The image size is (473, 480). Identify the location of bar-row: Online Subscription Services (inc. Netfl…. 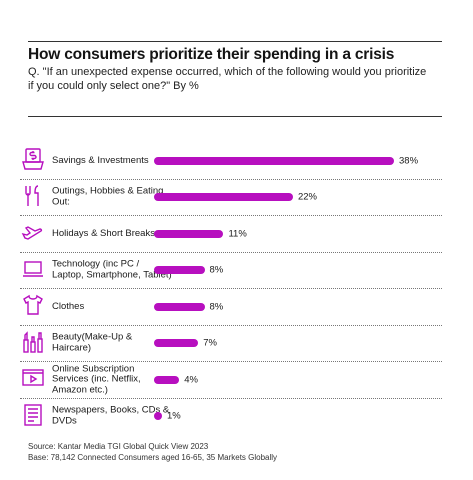
(231, 380).